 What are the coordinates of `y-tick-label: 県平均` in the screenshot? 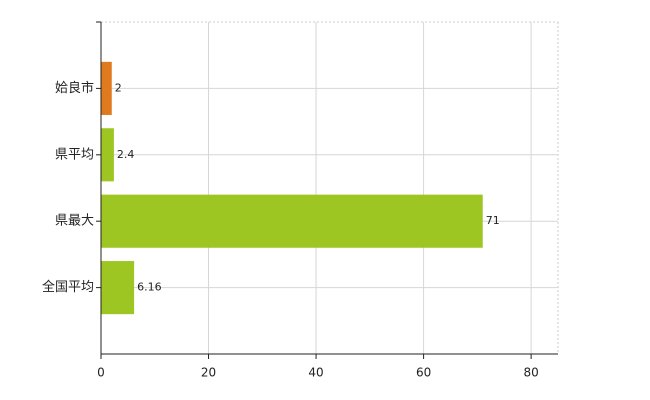 It's located at (74, 154).